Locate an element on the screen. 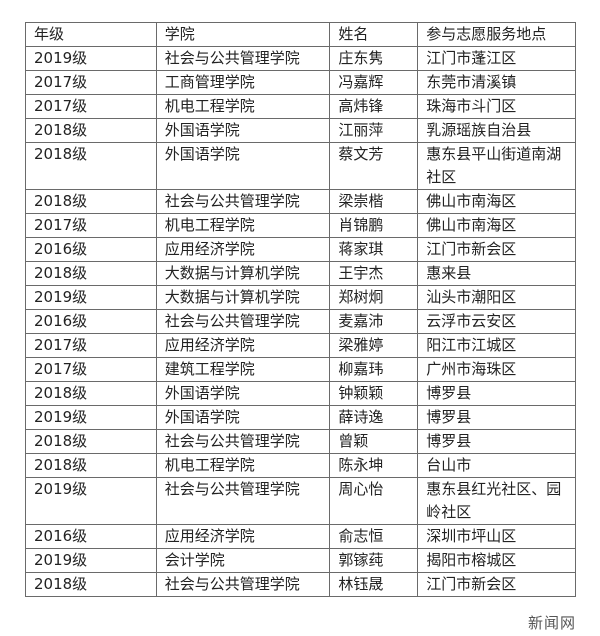 This screenshot has height=636, width=600. cell-name: 蔡文芳 is located at coordinates (374, 166).